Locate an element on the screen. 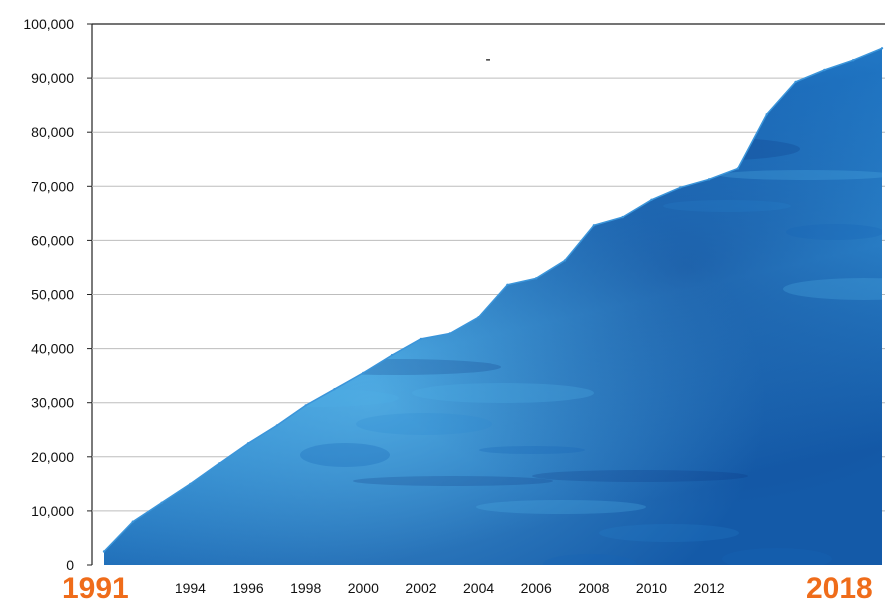 This screenshot has width=885, height=602. data-point-2002 is located at coordinates (421, 339).